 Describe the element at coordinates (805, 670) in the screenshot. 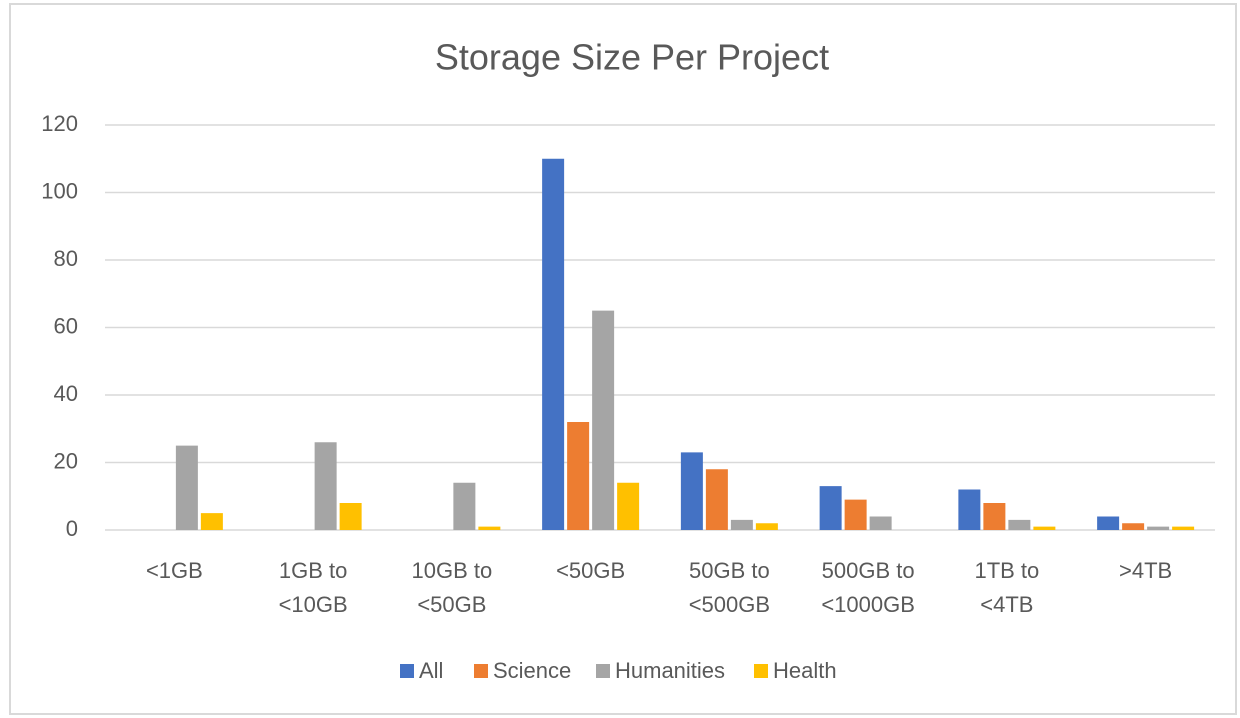

I see `legend-label: Health` at that location.